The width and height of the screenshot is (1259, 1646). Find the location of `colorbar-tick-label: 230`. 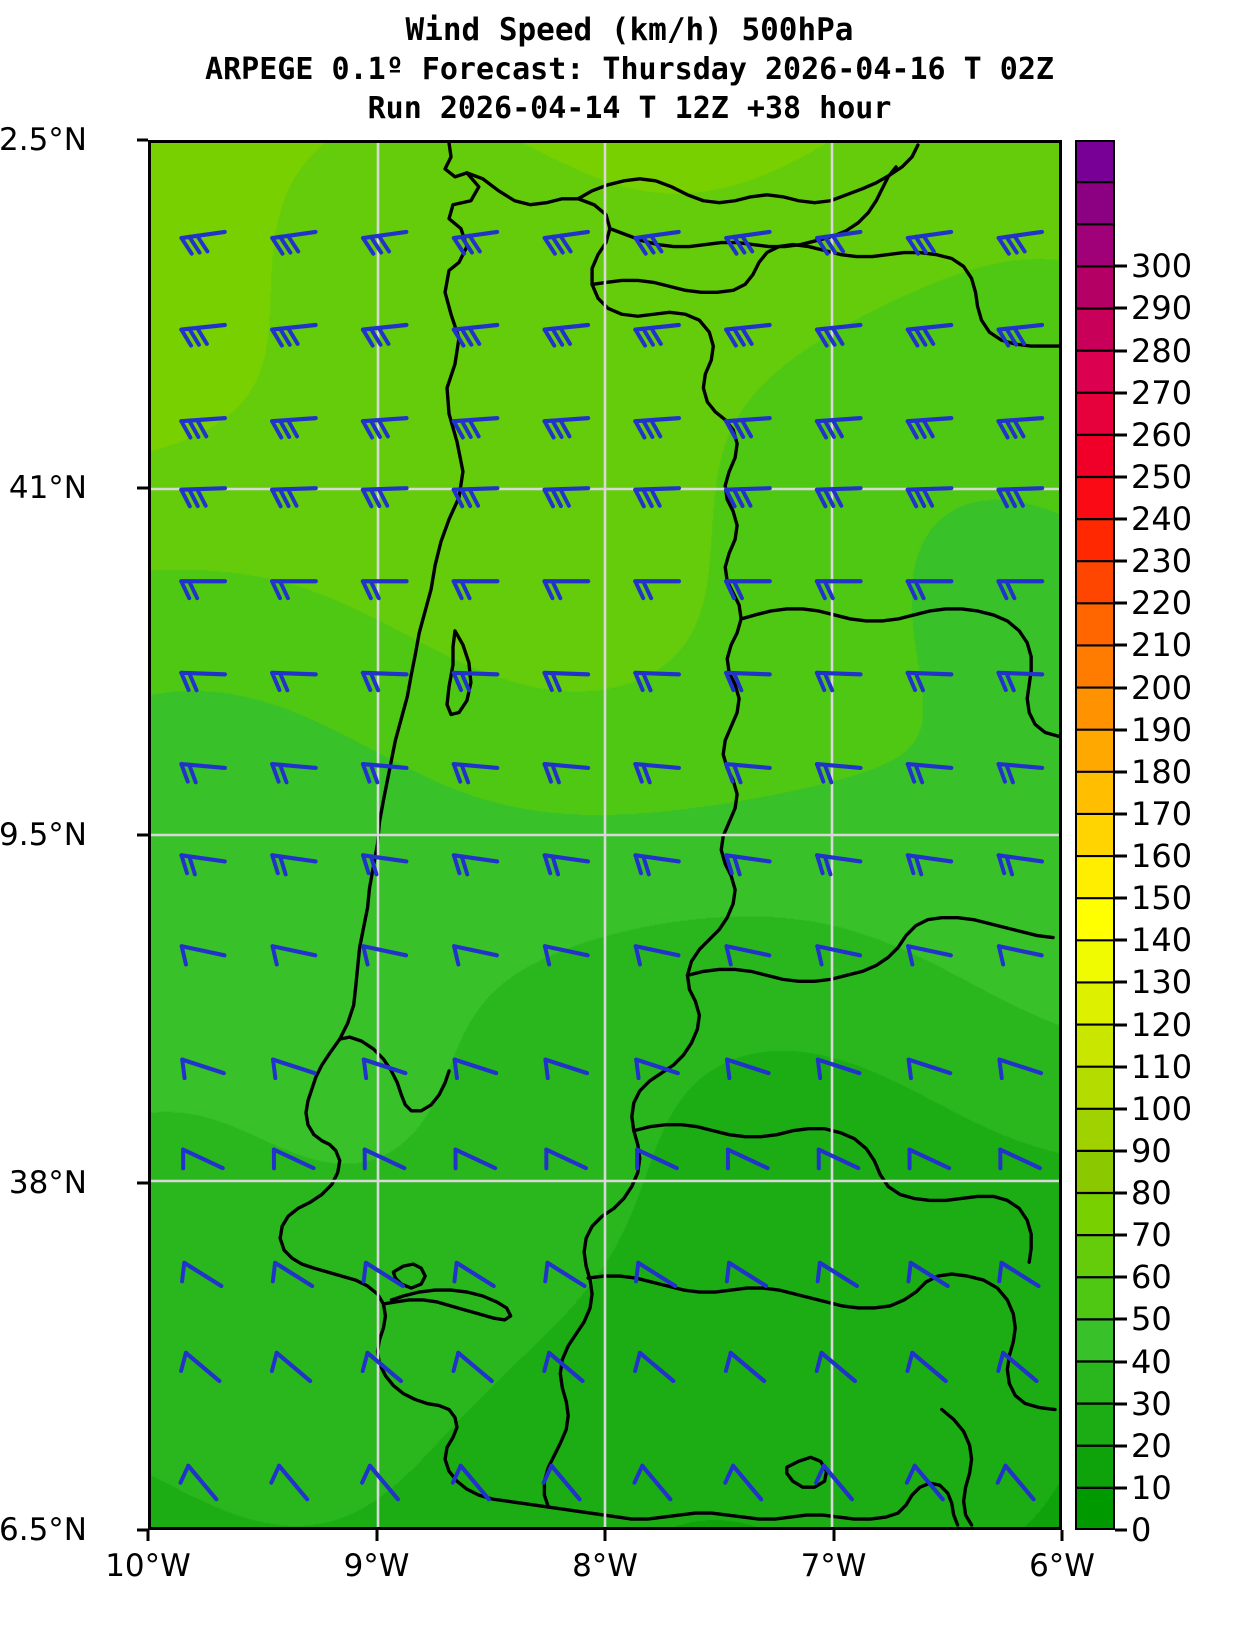

colorbar-tick-label: 230 is located at coordinates (1162, 561).